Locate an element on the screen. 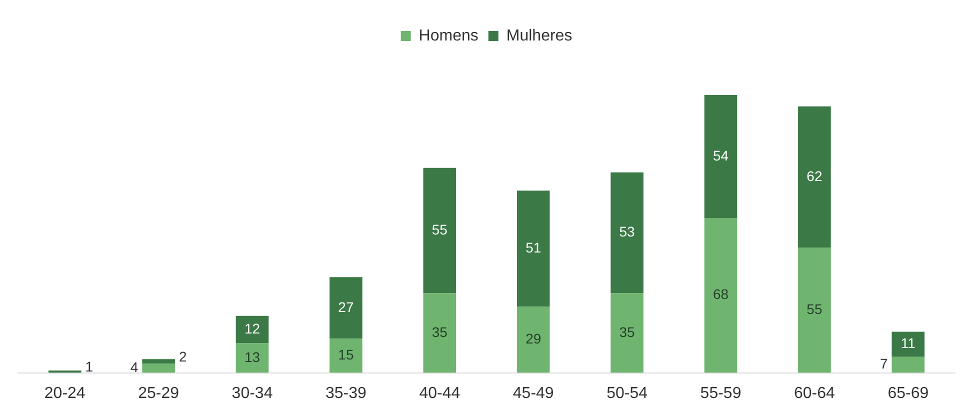 The width and height of the screenshot is (973, 414). x-tick-label: 65-69 is located at coordinates (908, 393).